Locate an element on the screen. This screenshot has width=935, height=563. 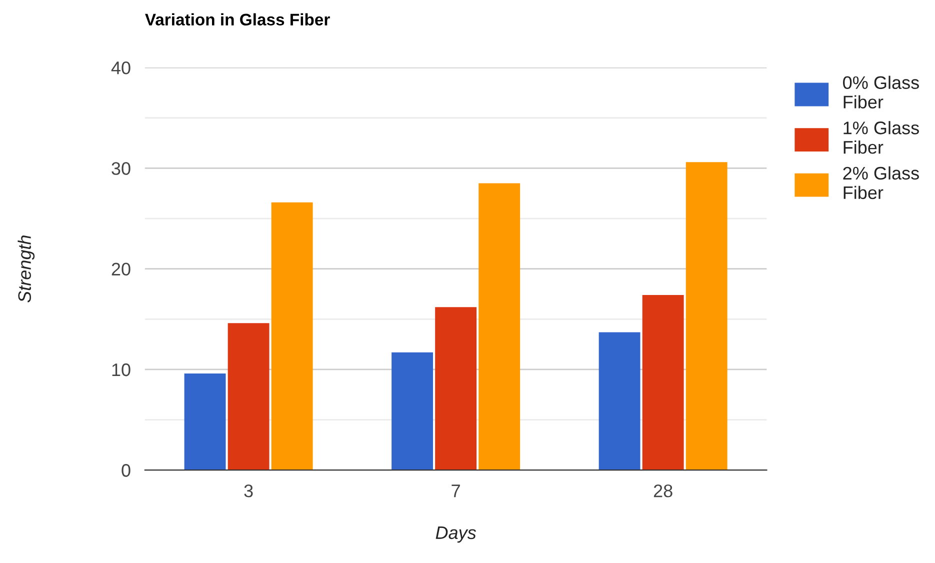
x-tick-label: 7 is located at coordinates (456, 491).